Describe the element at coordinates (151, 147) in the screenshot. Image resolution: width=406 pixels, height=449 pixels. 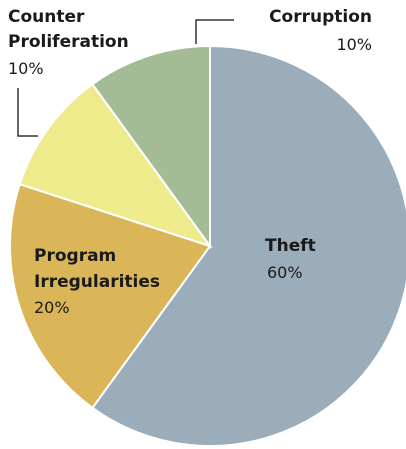
I see `corruption-slice` at that location.